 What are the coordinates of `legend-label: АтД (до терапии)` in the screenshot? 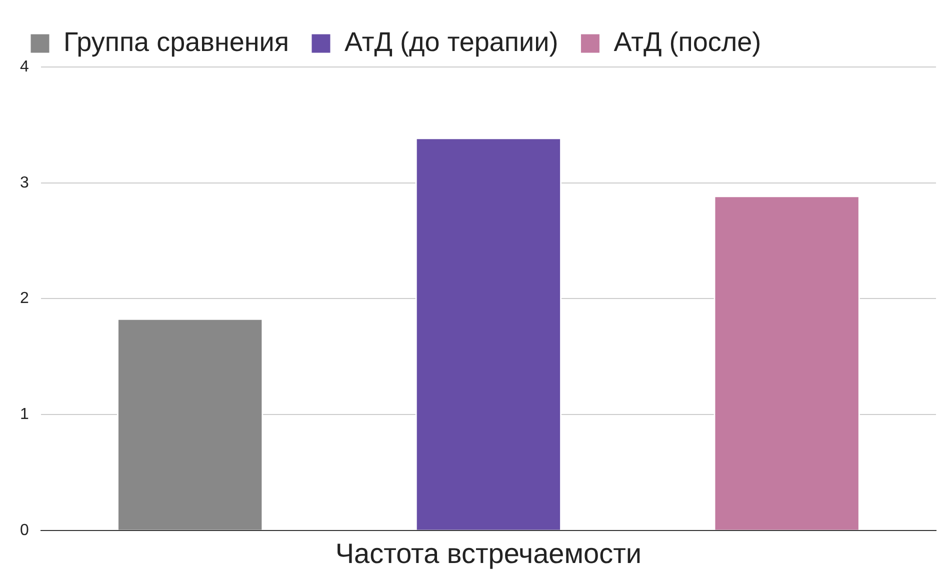 It's located at (451, 41).